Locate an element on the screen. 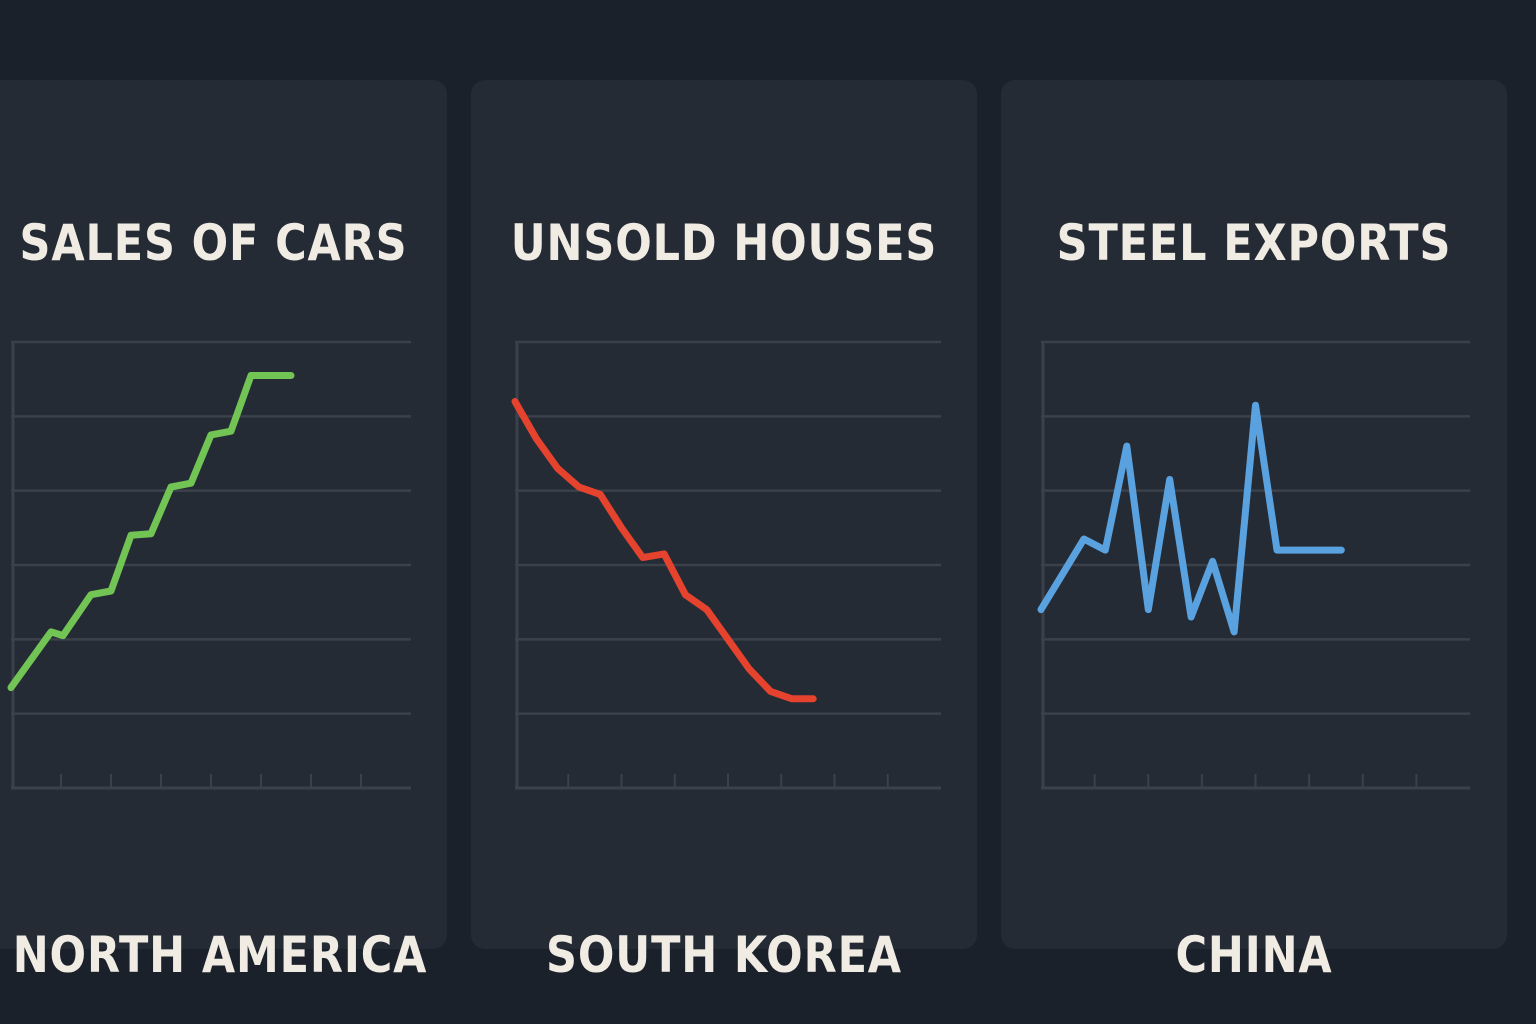  chart-title: UNSOLD HOUSES is located at coordinates (724, 243).